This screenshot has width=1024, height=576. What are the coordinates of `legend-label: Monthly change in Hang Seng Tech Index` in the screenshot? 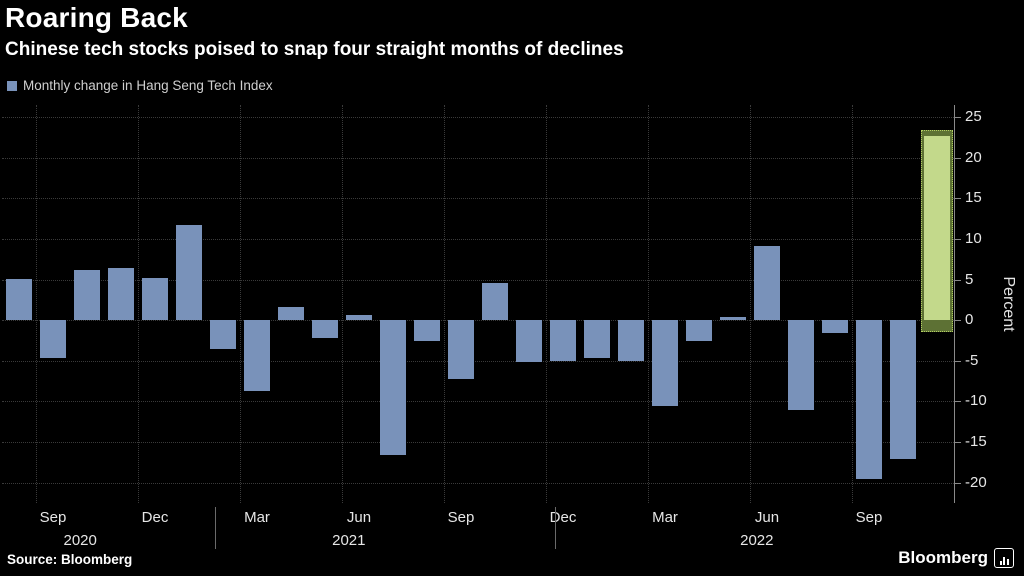 It's located at (148, 85).